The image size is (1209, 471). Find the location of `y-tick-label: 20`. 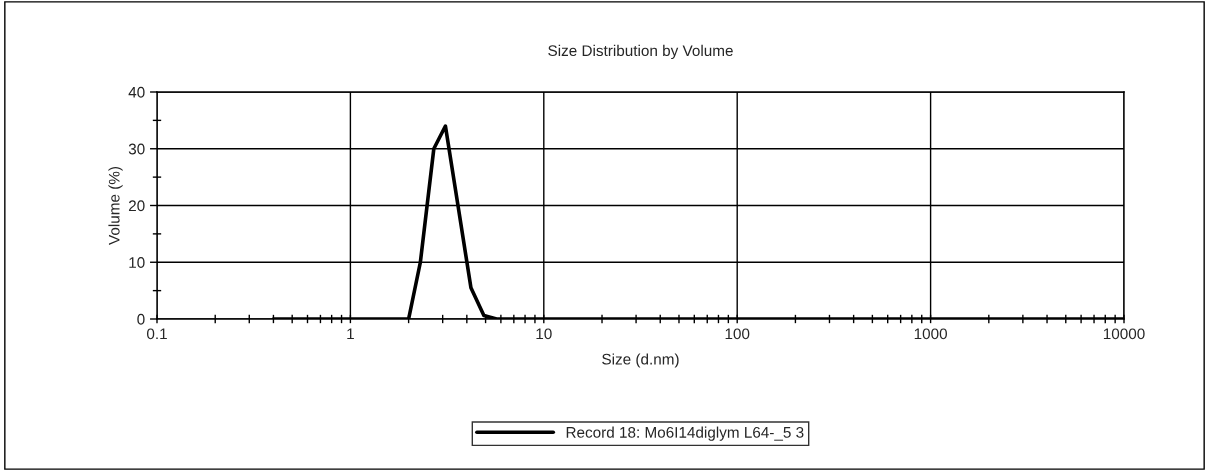

y-tick-label: 20 is located at coordinates (136, 206).